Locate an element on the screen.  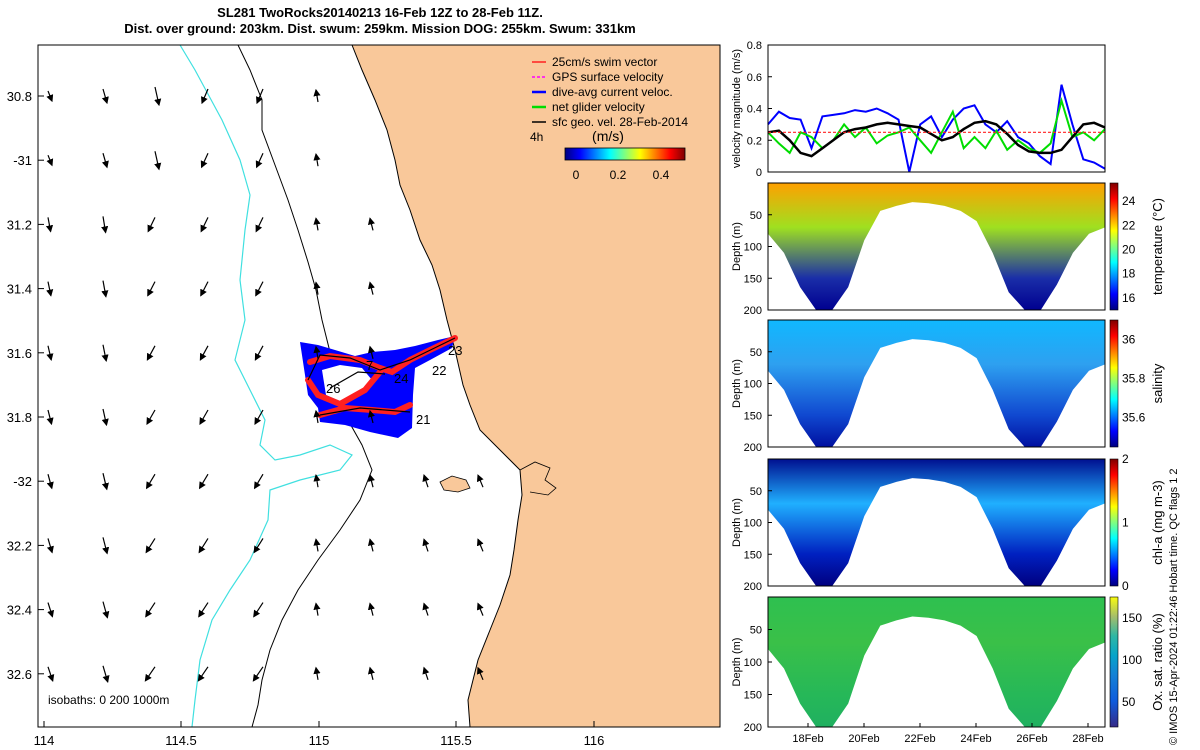
map-y-ticks: 30.8 -31 31.2 31.4 31.6 31.8 -32 32.2 32.4 32.6 is located at coordinates (25, 385).